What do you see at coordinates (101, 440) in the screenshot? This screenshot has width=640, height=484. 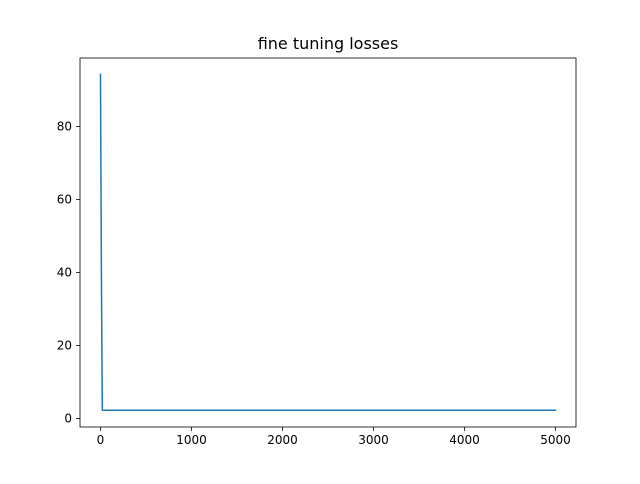 I see `x-tick-label: 0` at bounding box center [101, 440].